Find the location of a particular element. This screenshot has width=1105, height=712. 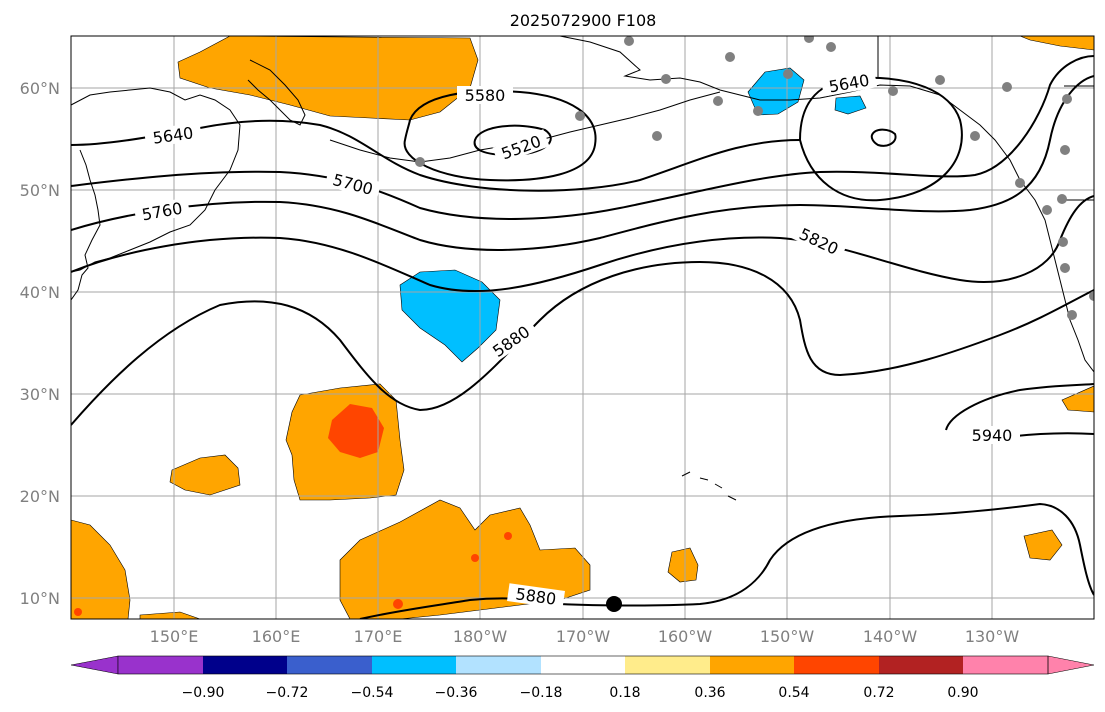

colorbar-tick-label: −0.90 is located at coordinates (203, 693).